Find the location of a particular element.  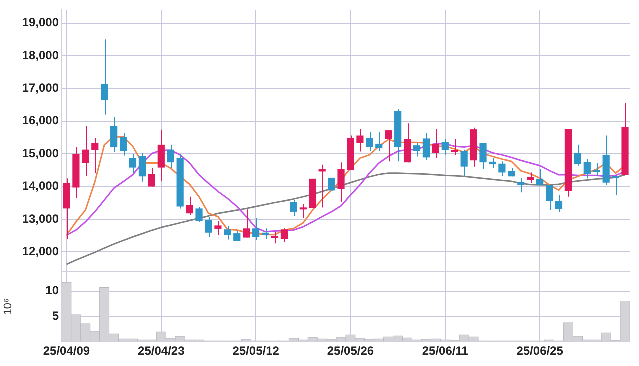

y-axis-title: 10⁶ is located at coordinates (8, 307).